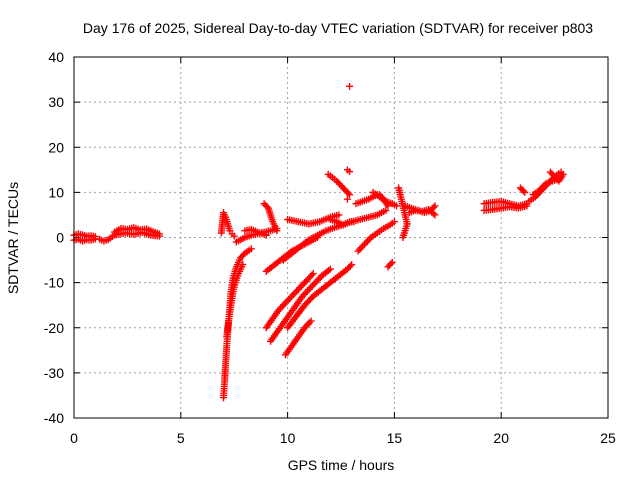  Describe the element at coordinates (56, 102) in the screenshot. I see `y-tick-label: 30` at that location.